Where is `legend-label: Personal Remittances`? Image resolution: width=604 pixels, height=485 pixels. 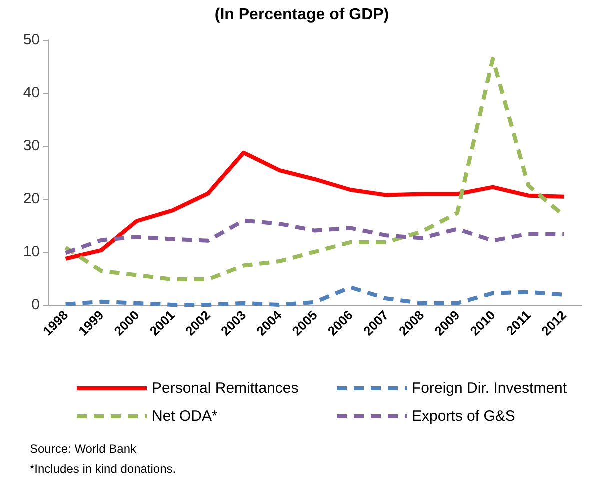 legend-label: Personal Remittances is located at coordinates (225, 388).